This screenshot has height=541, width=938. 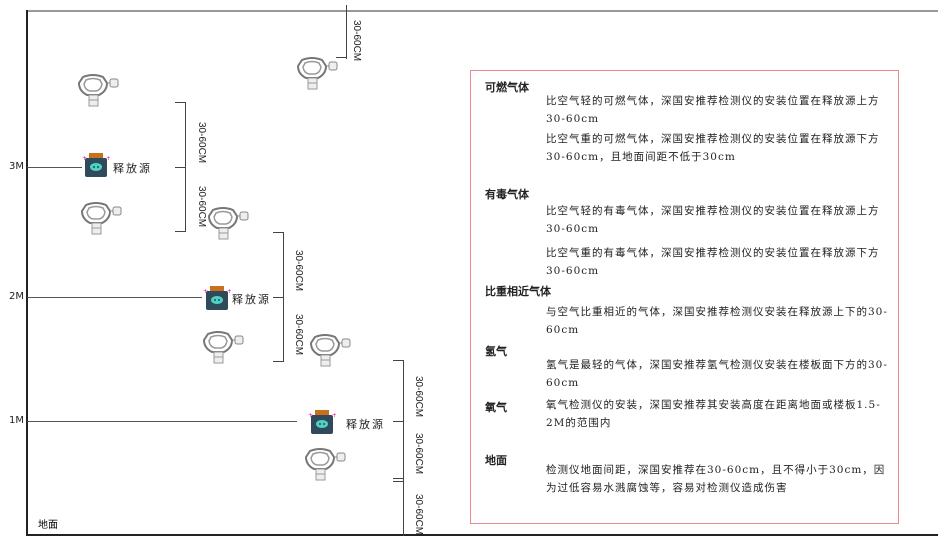 I want to click on ground-title: 地面, so click(x=496, y=460).